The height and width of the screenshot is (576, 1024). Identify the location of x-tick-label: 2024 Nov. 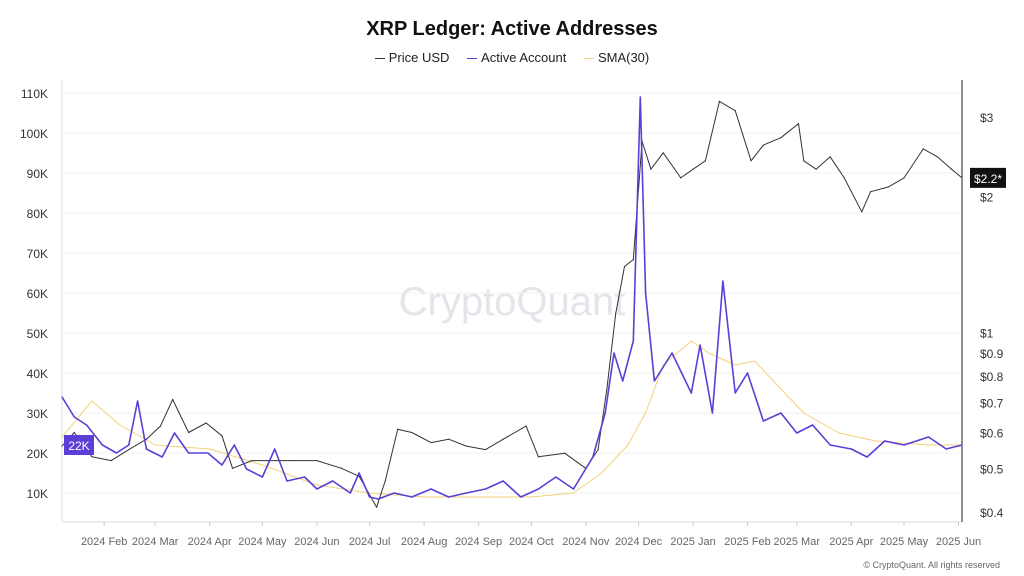
(586, 542).